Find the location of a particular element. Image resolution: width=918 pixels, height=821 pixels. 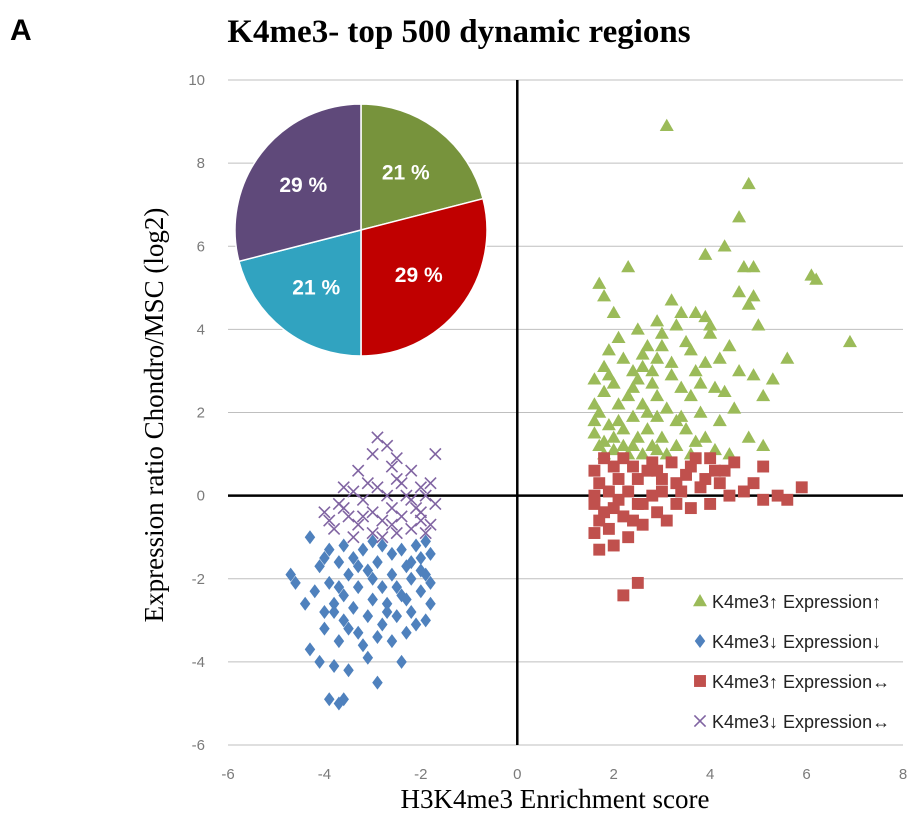

y-tick-label: -2 is located at coordinates (198, 579).